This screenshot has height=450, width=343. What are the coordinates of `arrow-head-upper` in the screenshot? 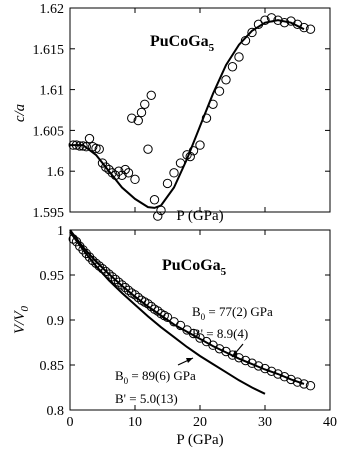 It's located at (235, 353).